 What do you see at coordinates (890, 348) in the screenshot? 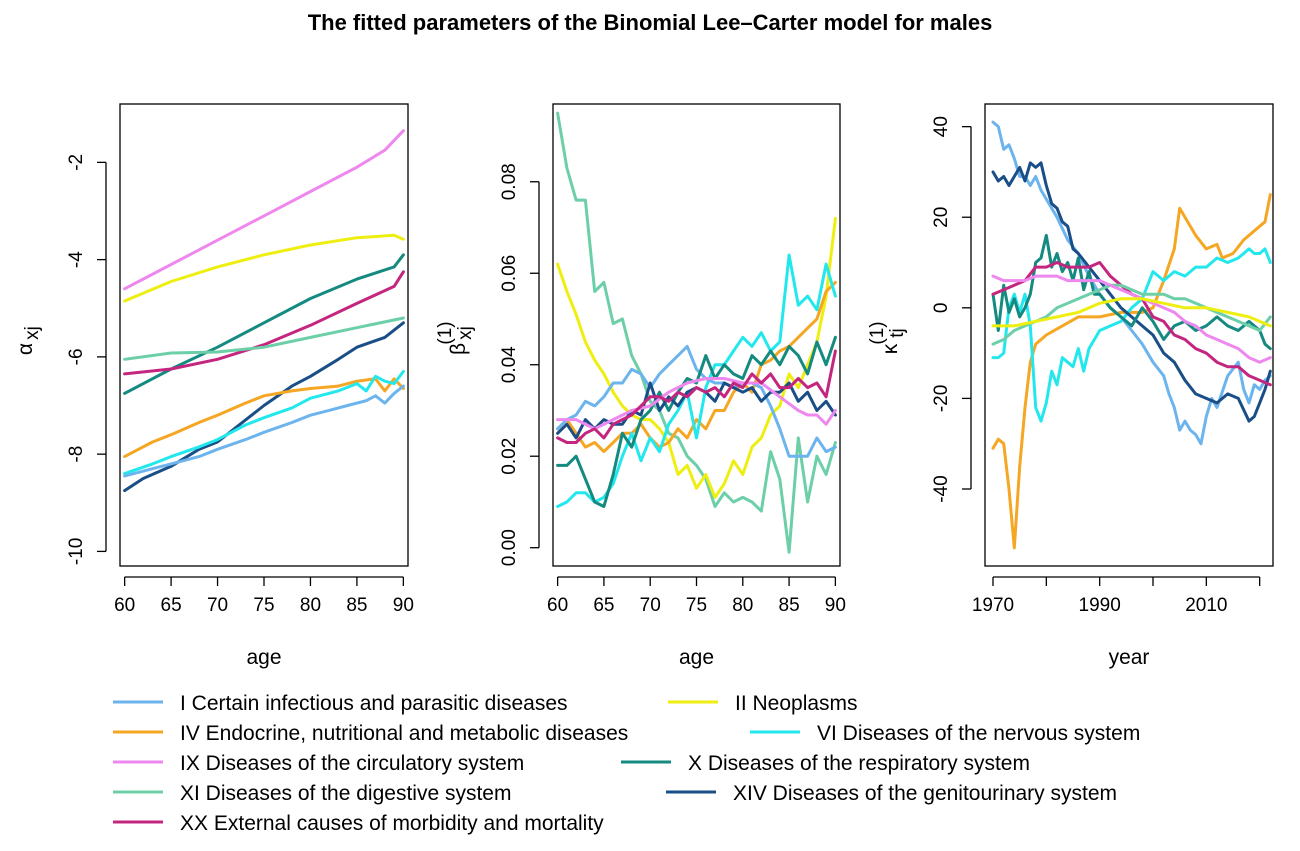
I see `y-axis-label-symbol: κ` at bounding box center [890, 348].